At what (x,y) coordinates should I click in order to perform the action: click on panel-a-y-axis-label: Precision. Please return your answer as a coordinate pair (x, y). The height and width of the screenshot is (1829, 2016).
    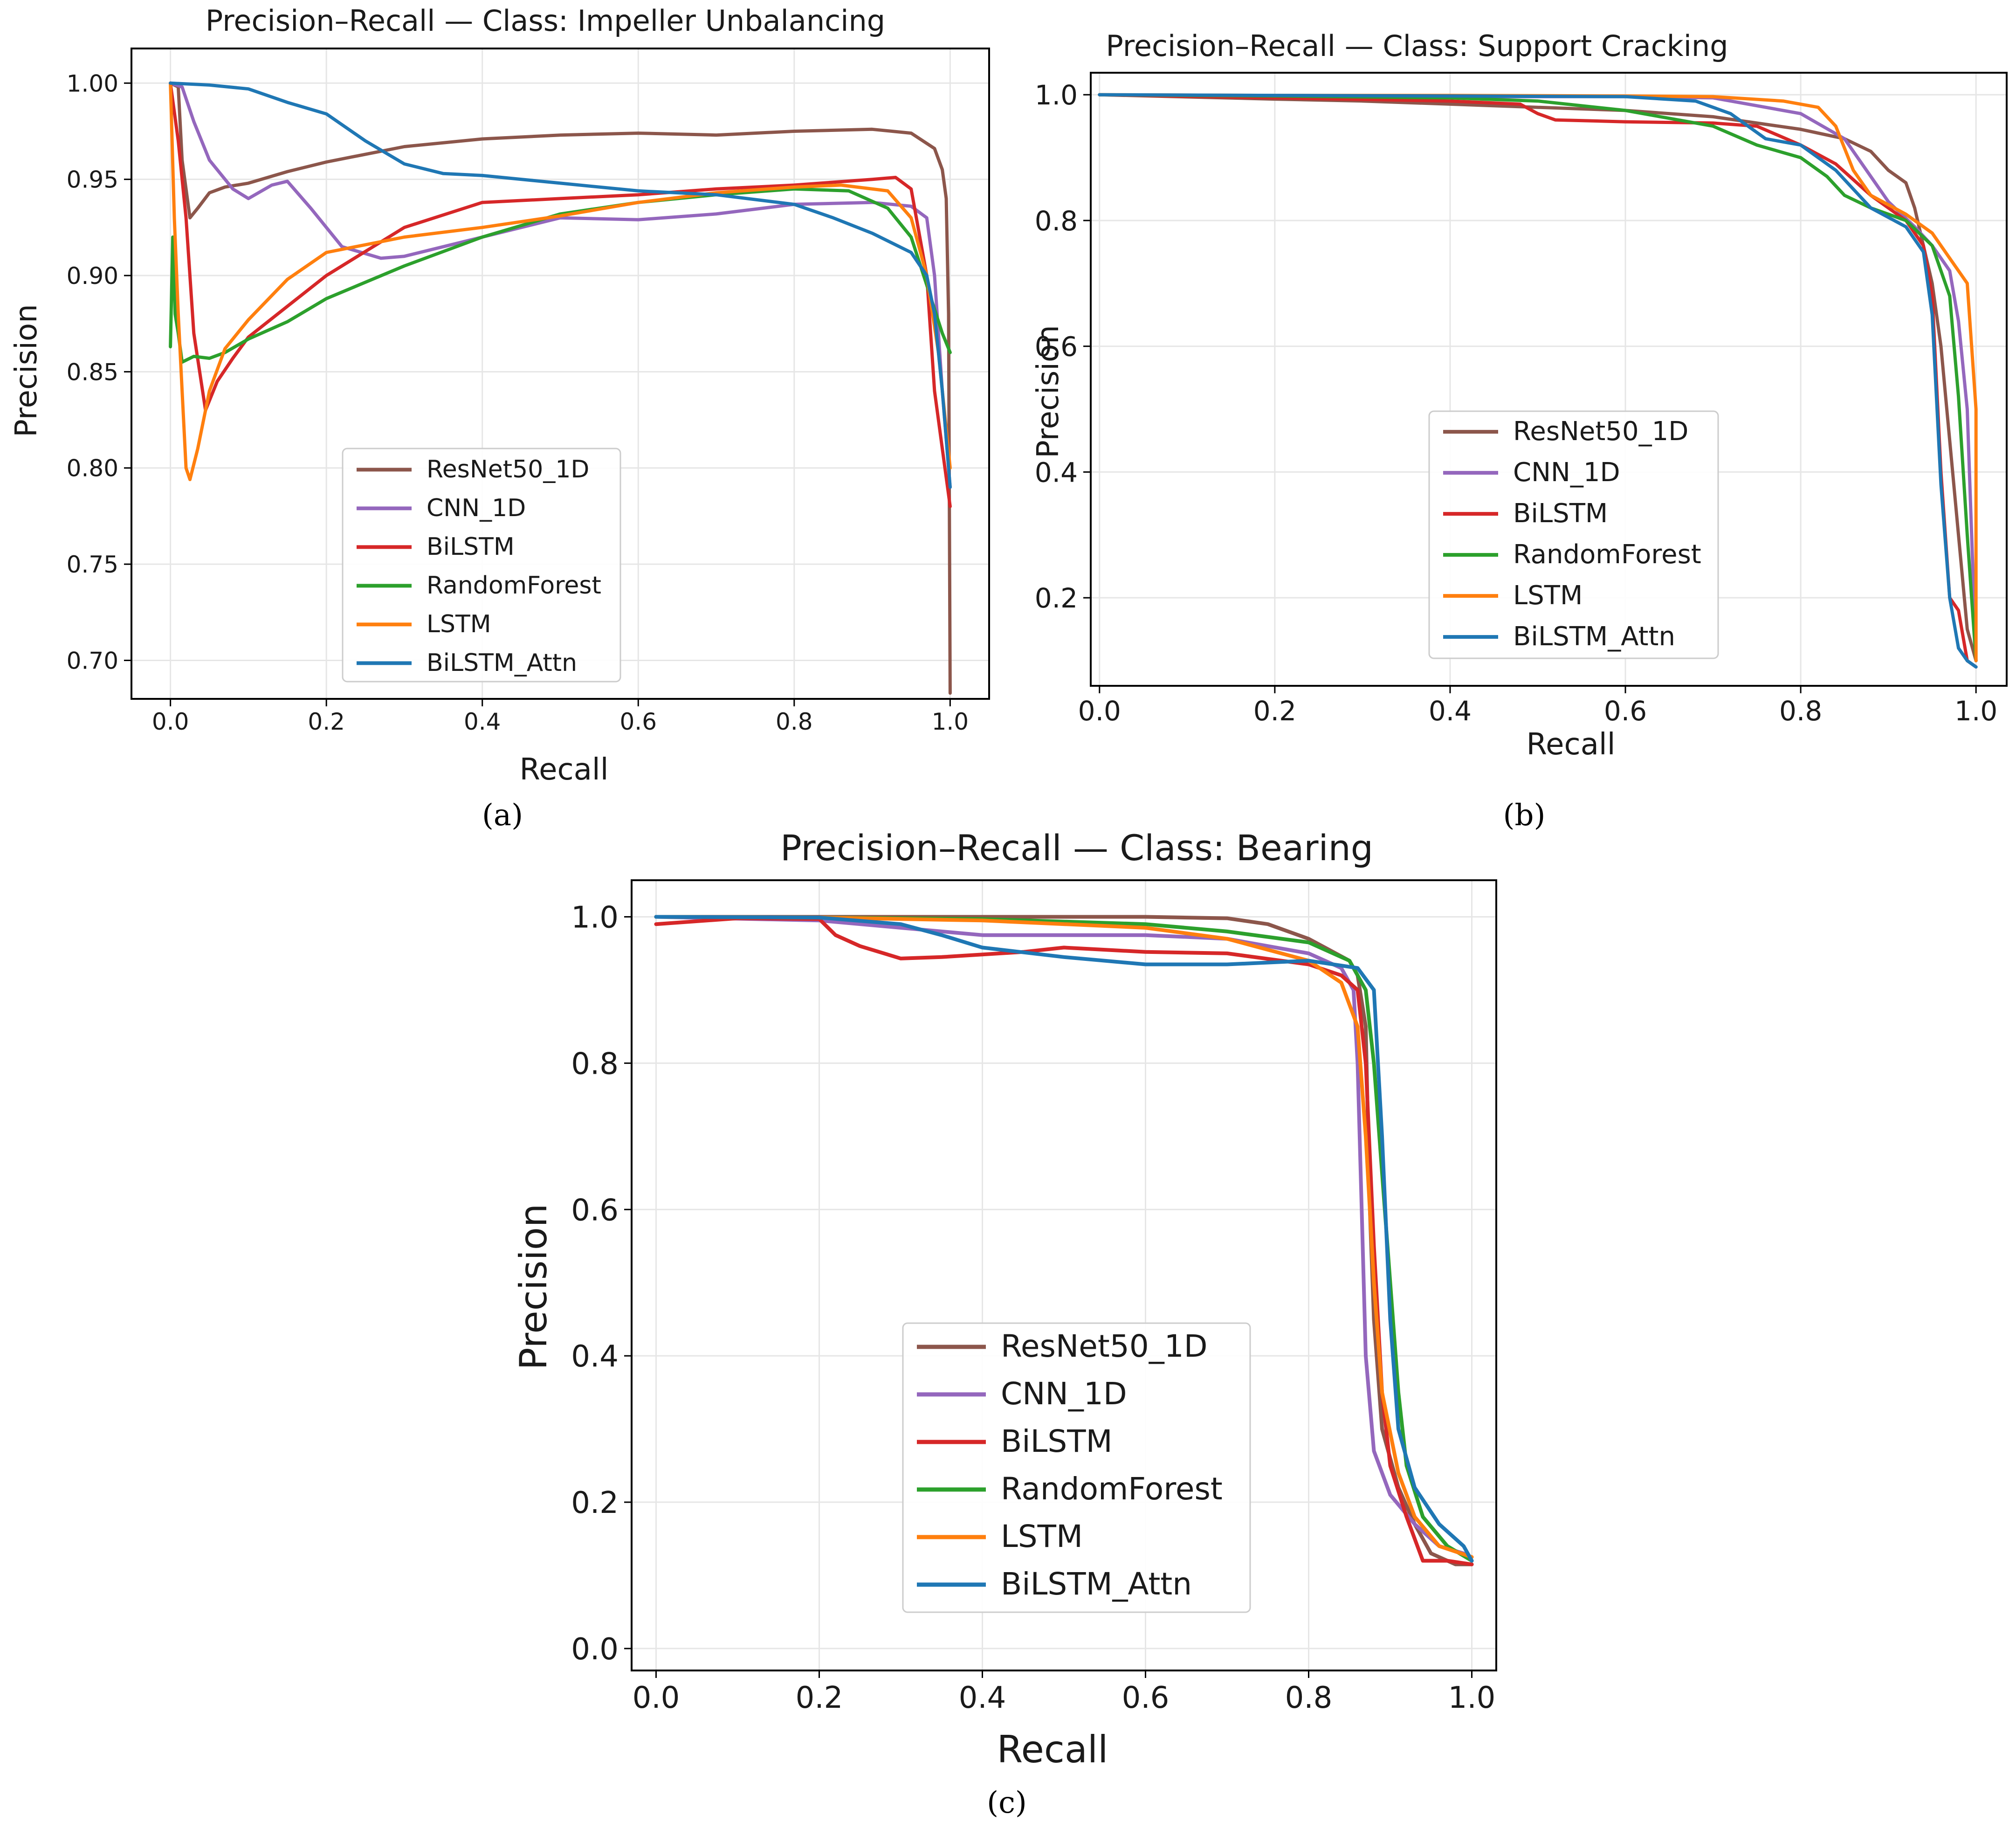
    Looking at the image, I should click on (26, 370).